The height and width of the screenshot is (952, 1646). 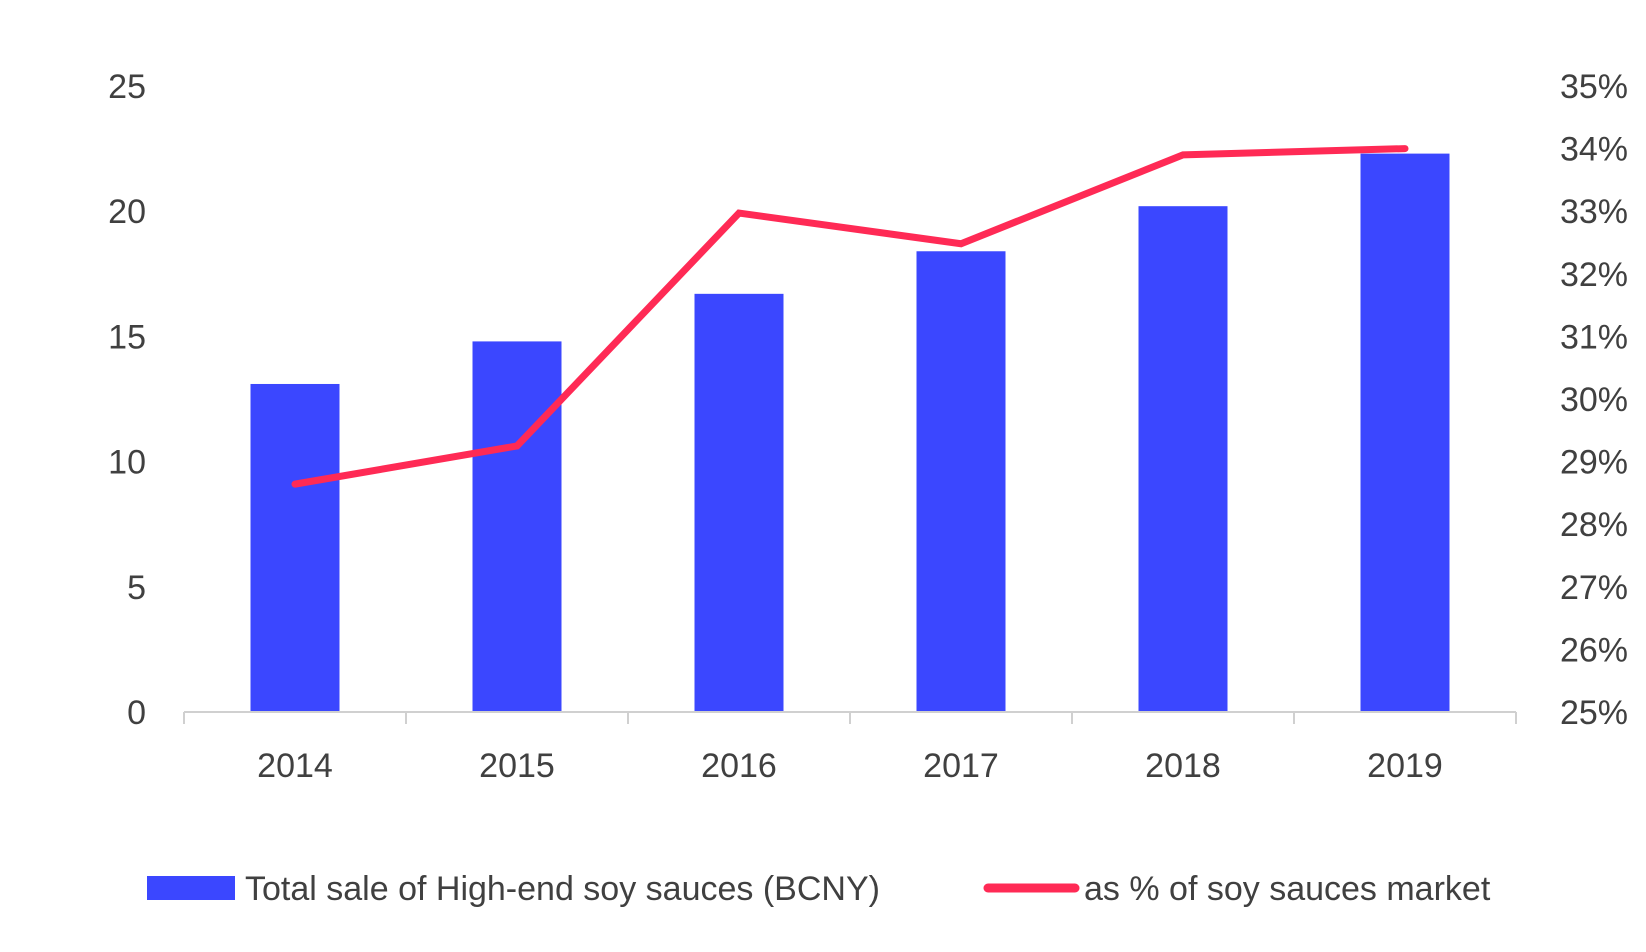 What do you see at coordinates (1594, 275) in the screenshot?
I see `right-y-tick-label: 32%` at bounding box center [1594, 275].